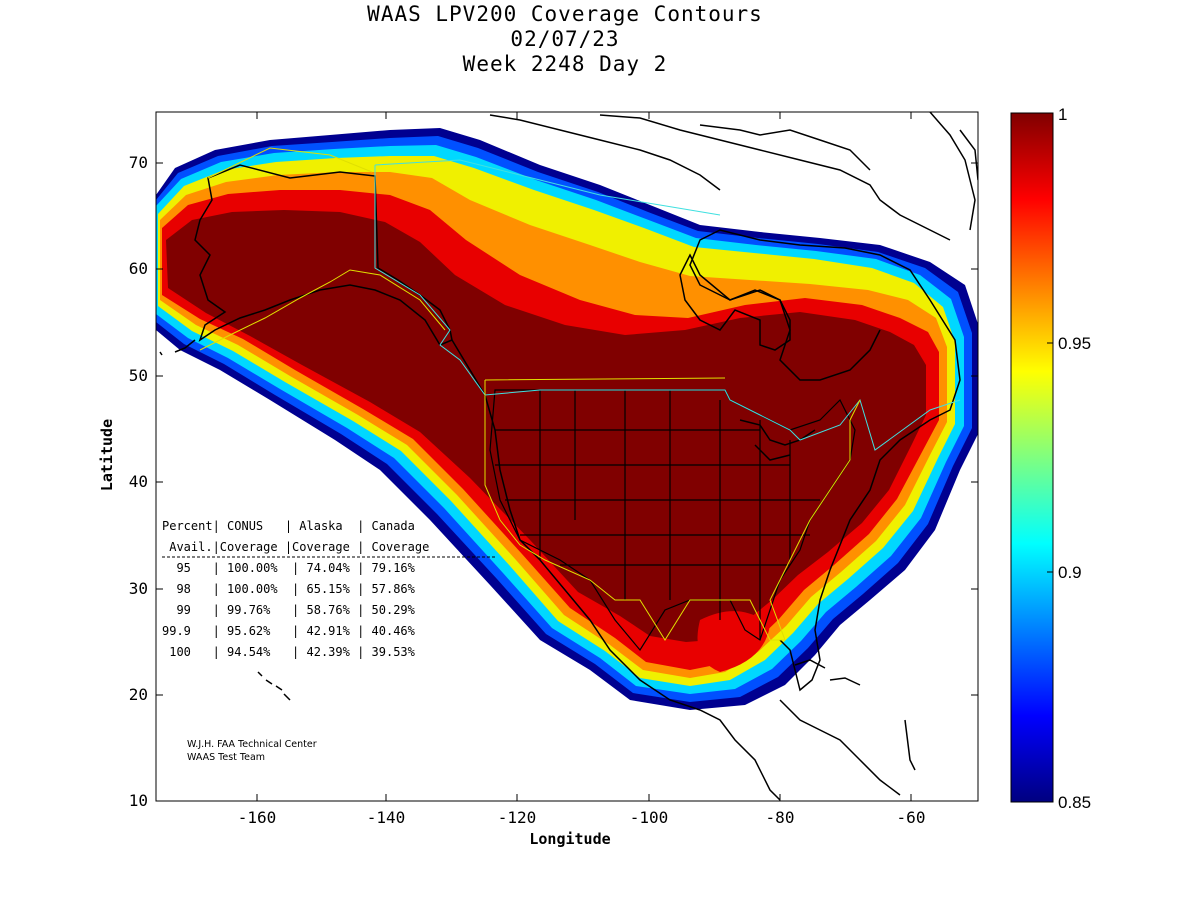  I want to click on conus-boundary-yellow, so click(672, 509).